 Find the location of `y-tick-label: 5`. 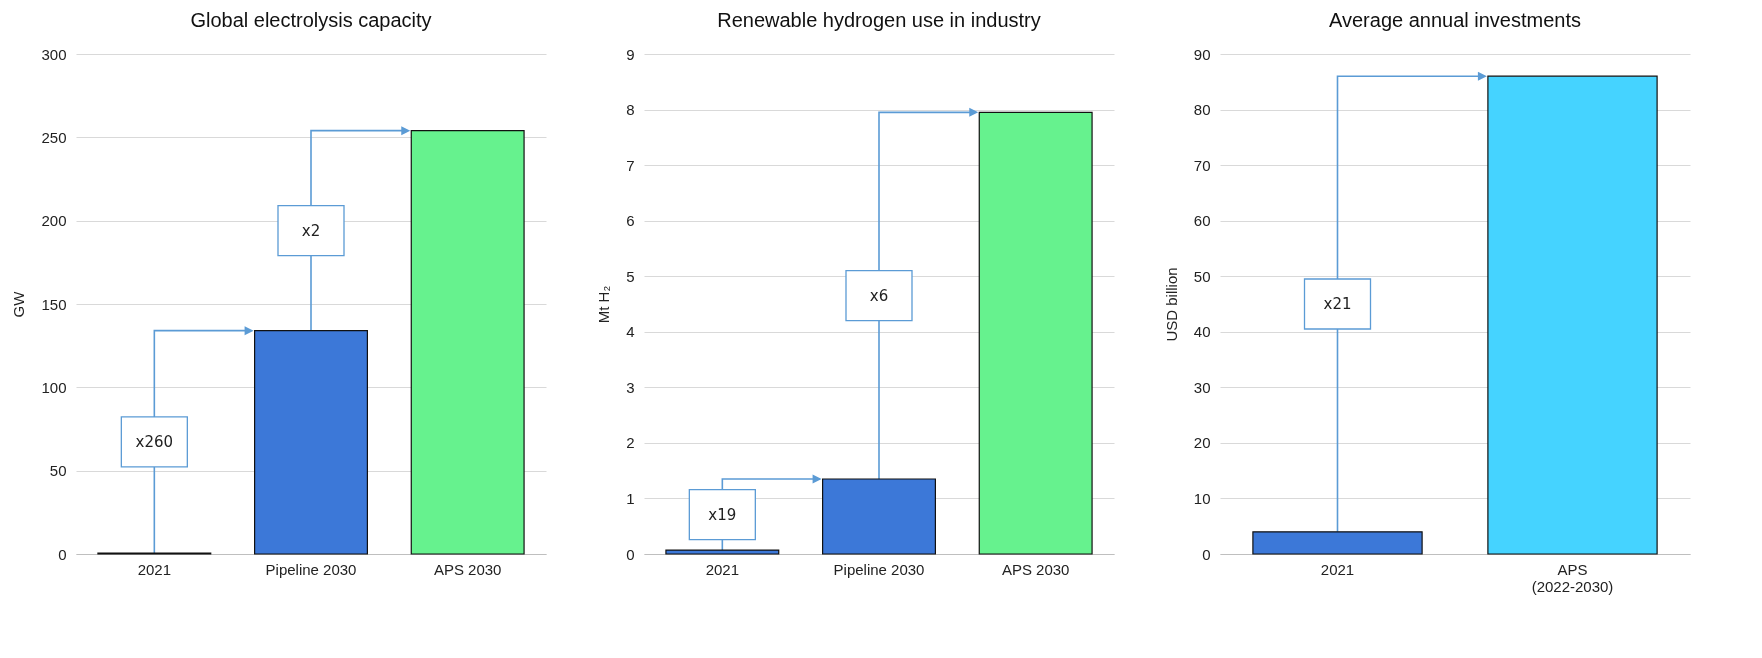

y-tick-label: 5 is located at coordinates (630, 276).